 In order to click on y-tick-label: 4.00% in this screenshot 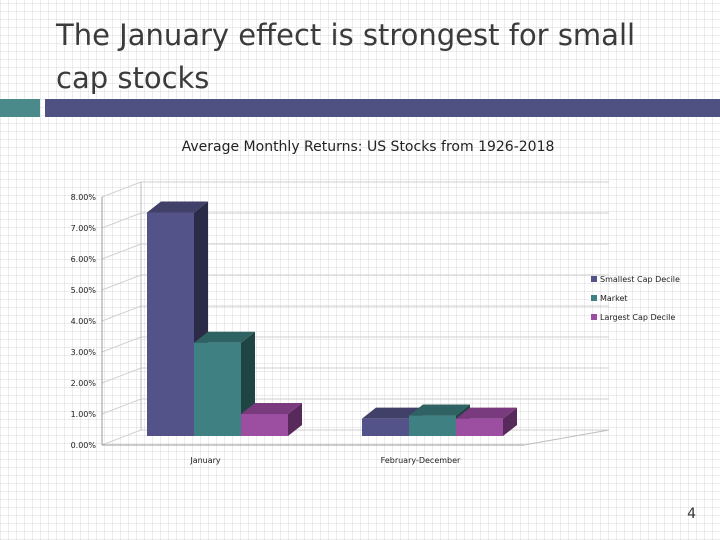, I will do `click(84, 321)`.